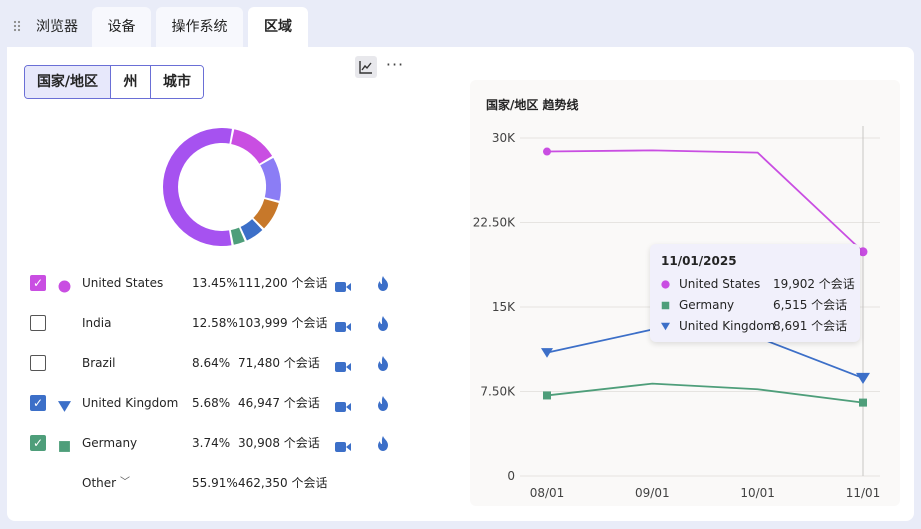 This screenshot has height=529, width=921. What do you see at coordinates (810, 305) in the screenshot?
I see `tooltip-value: 6,515 个会话` at bounding box center [810, 305].